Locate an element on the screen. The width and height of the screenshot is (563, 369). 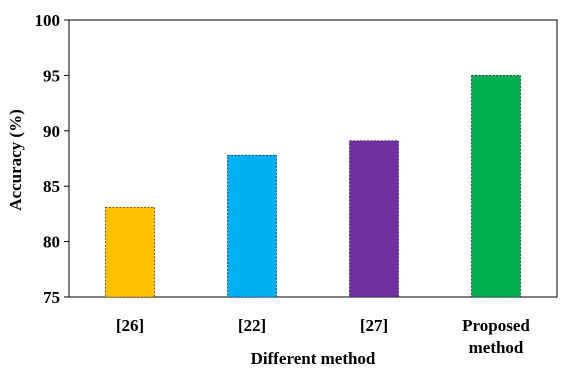
x-axis-tick-labels: [26] [22] [27] Proposed method is located at coordinates (323, 336).